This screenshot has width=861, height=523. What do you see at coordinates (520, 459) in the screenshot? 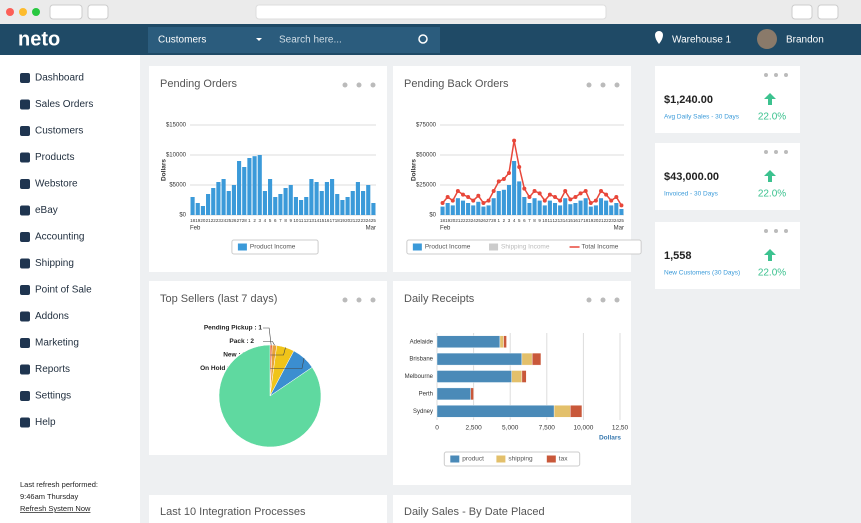
I see `legend-label: shipping` at bounding box center [520, 459].